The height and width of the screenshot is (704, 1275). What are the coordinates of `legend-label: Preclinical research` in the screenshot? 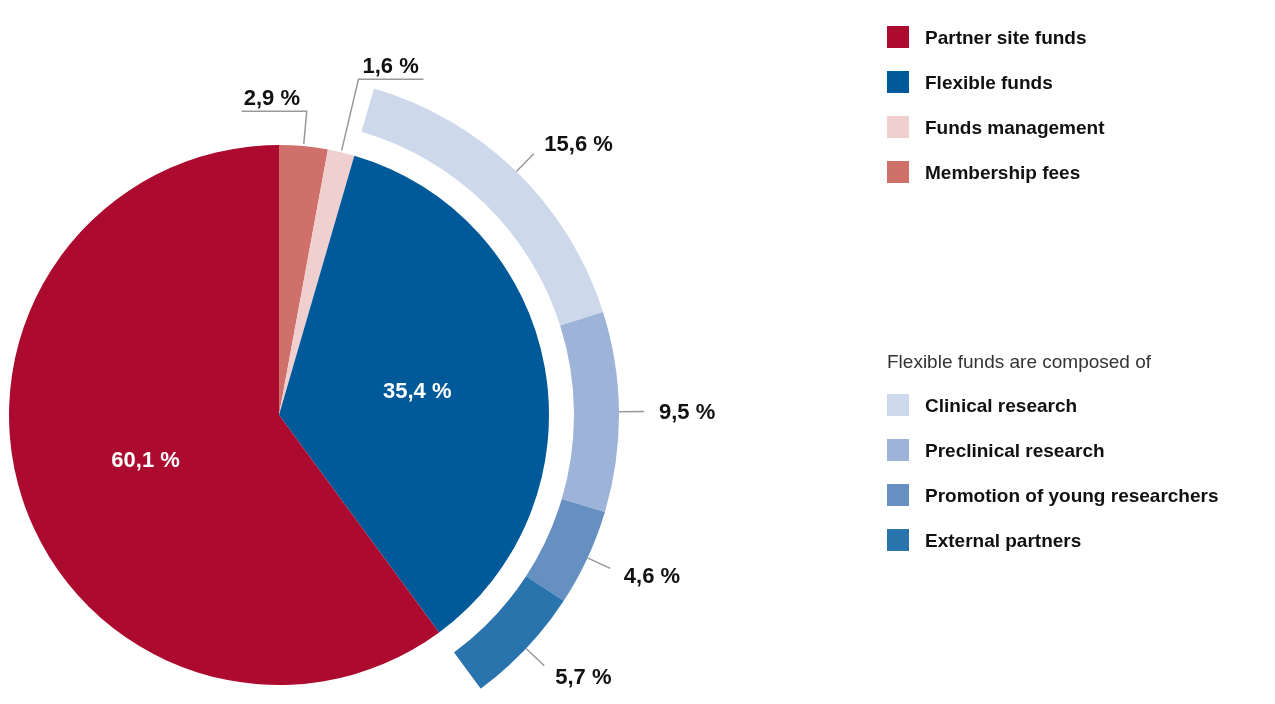 It's located at (1015, 450).